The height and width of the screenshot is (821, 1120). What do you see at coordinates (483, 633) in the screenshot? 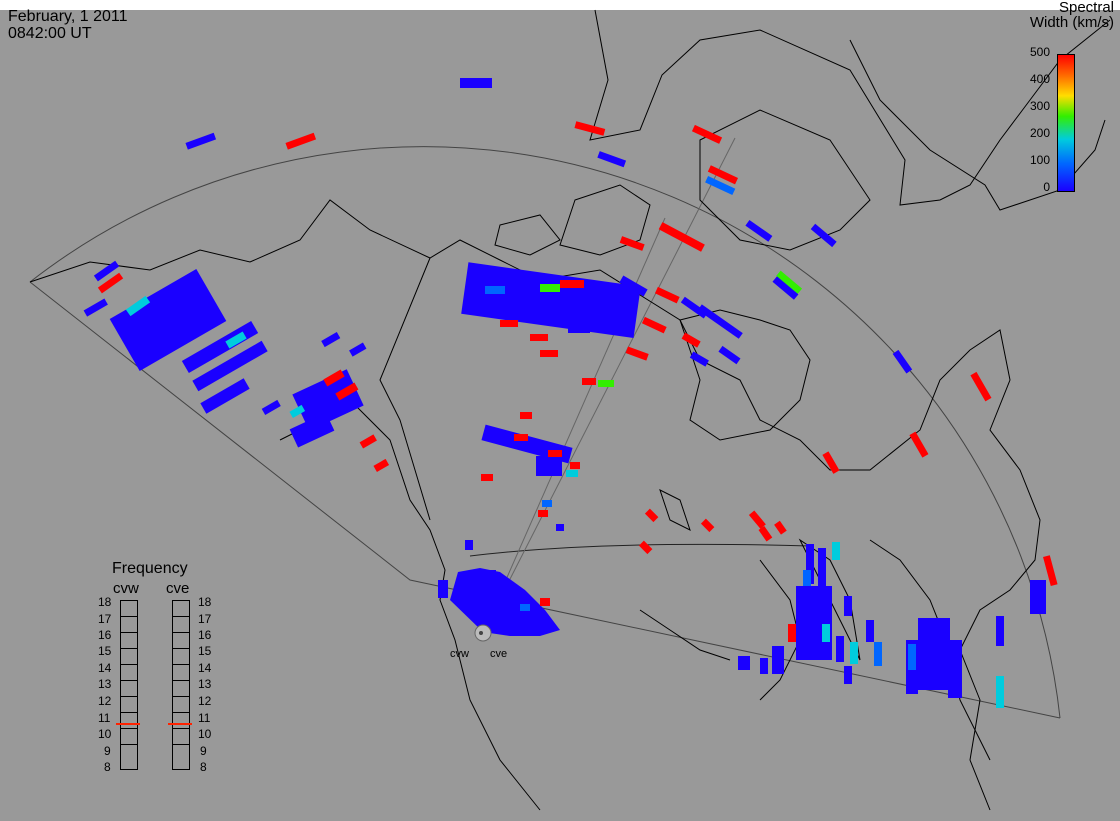
I see `radar-site-marker` at bounding box center [483, 633].